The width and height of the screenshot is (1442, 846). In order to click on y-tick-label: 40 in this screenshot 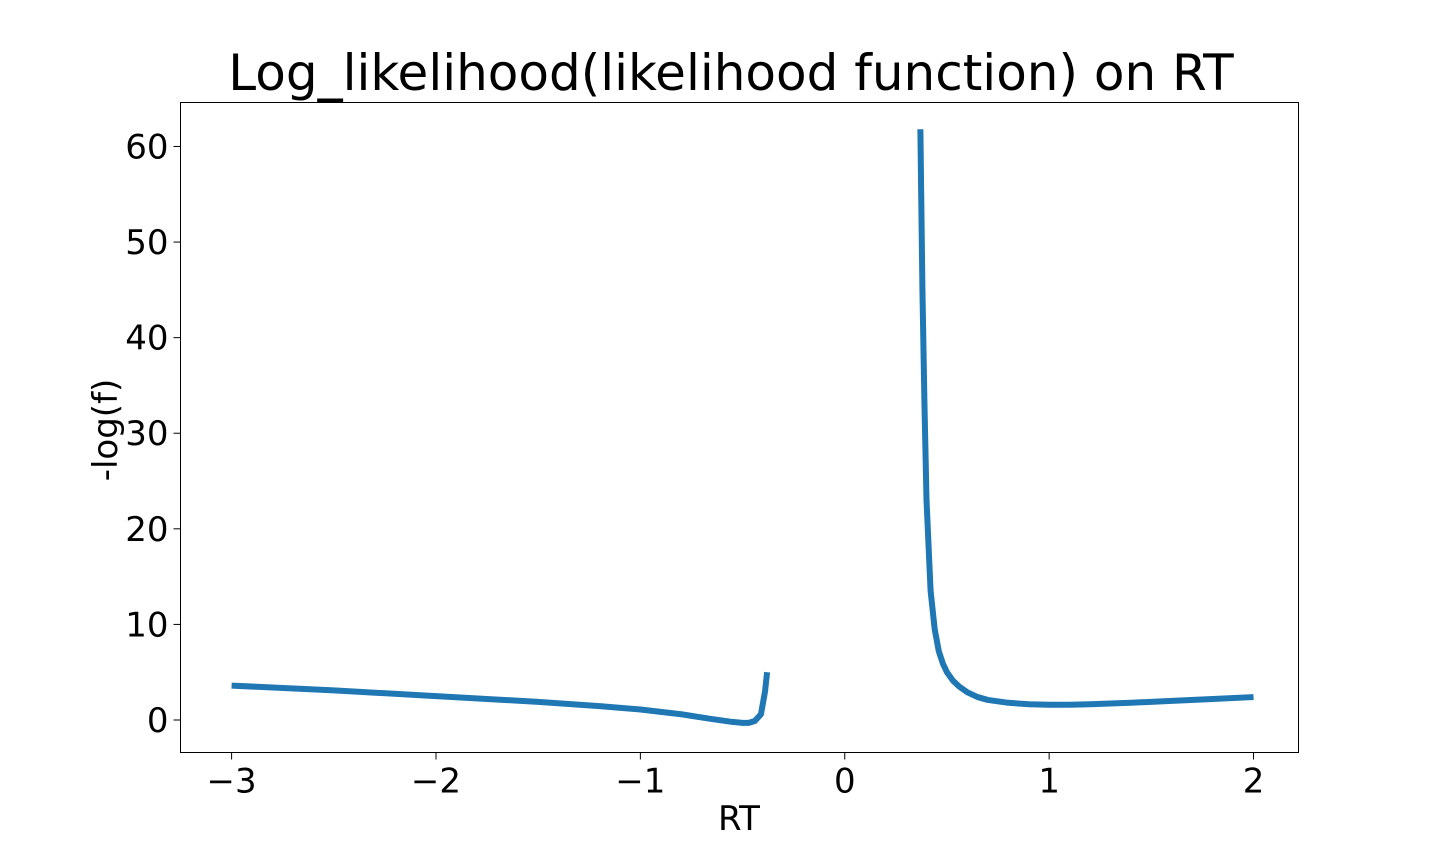, I will do `click(146, 339)`.